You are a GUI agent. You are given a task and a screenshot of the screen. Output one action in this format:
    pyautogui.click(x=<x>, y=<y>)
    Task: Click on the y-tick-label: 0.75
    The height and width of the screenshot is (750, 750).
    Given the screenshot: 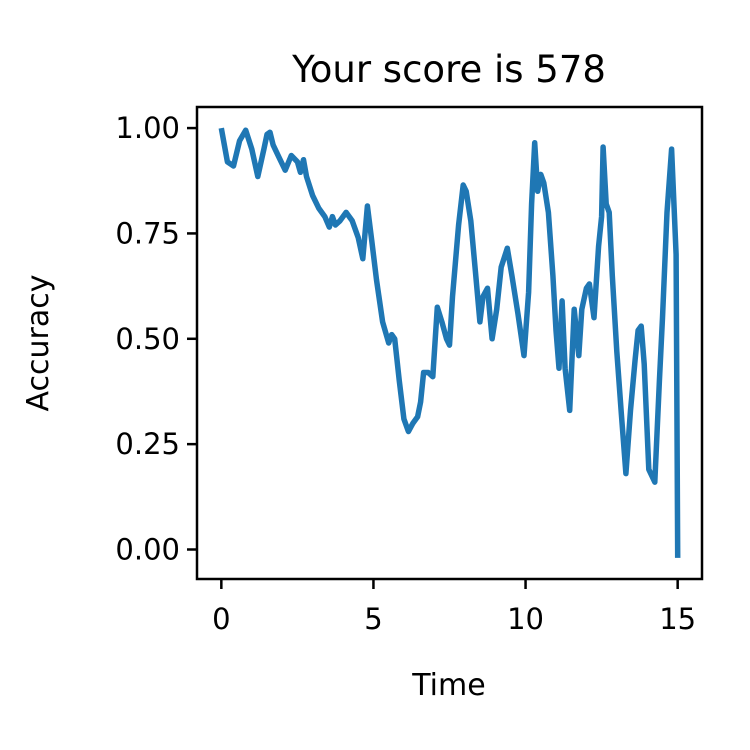 What is the action you would take?
    pyautogui.click(x=147, y=233)
    